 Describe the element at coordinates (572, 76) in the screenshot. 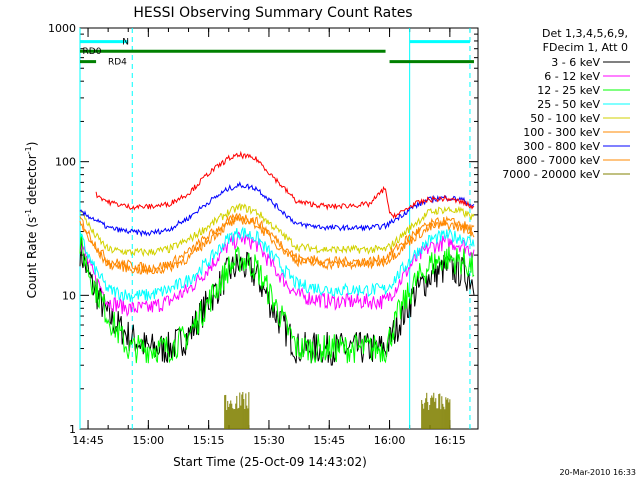

I see `legend-label: 6 - 12 keV` at that location.